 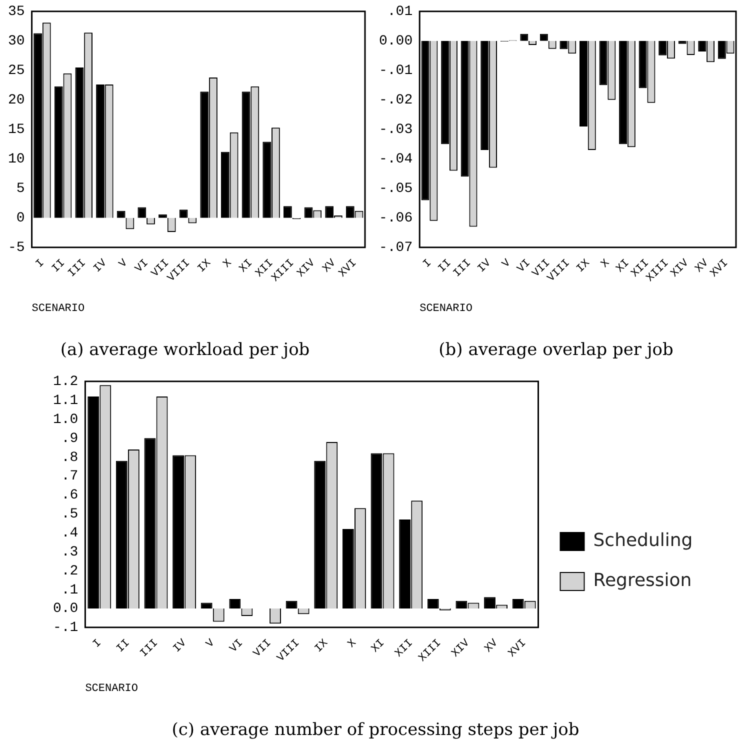 I want to click on y-tick-label: 0.0, so click(x=65, y=609).